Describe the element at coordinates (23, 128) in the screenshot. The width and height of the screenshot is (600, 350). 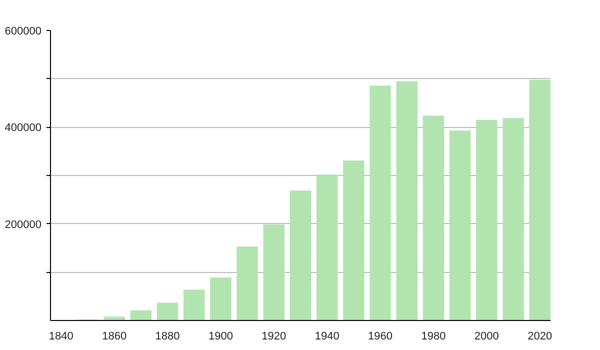
I see `y-tick-label: 400000` at that location.